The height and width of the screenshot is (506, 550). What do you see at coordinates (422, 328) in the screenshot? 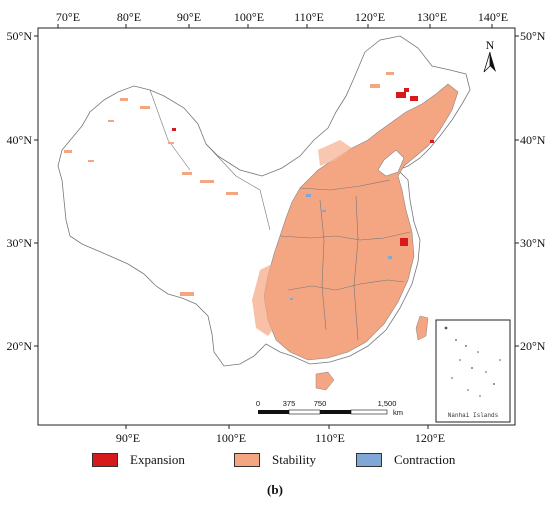
I see `taiwan-island` at bounding box center [422, 328].